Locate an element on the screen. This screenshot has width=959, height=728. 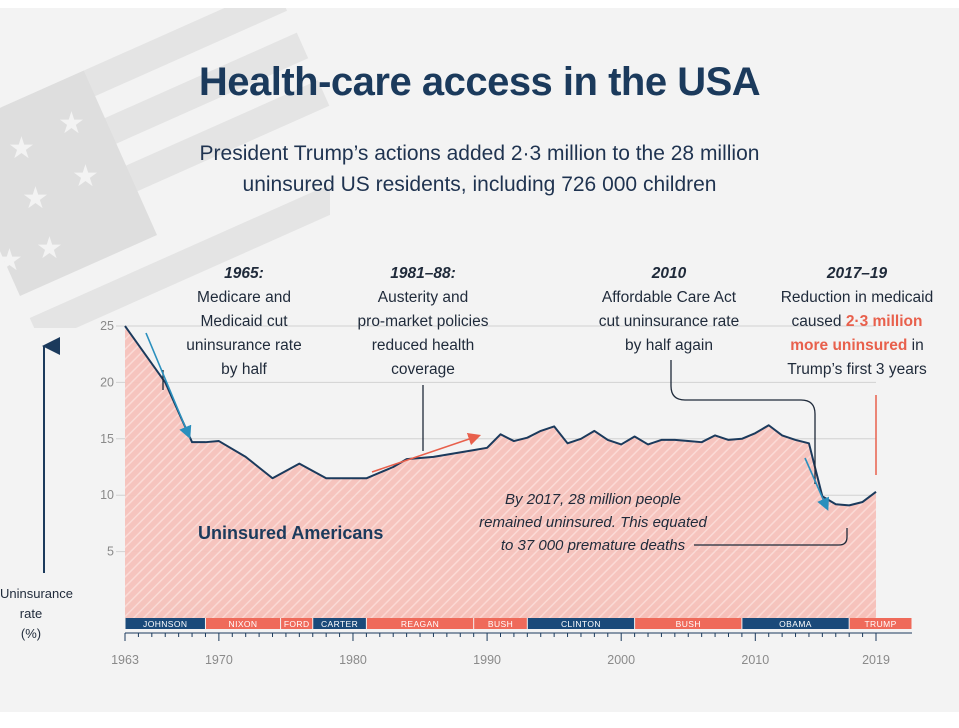
x-tick-label: 2010 is located at coordinates (755, 660).